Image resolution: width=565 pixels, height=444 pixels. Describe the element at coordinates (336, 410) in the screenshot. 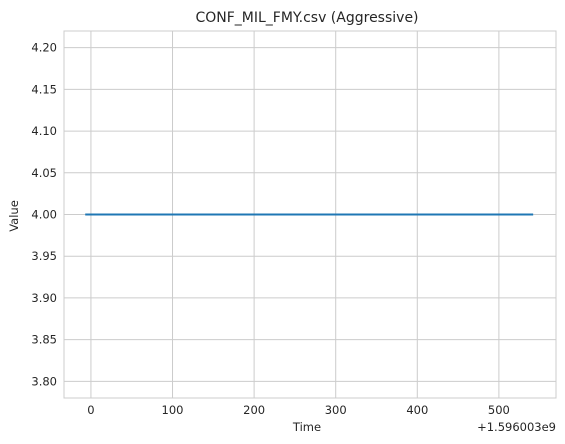

I see `x-tick-label: 300` at that location.